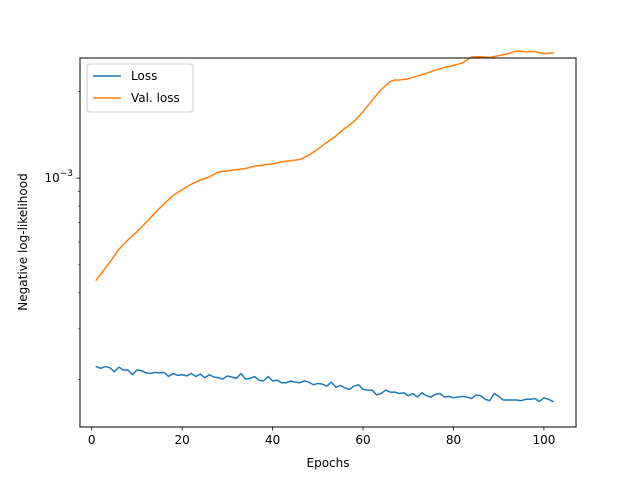 This screenshot has width=640, height=480. Describe the element at coordinates (155, 98) in the screenshot. I see `legend-label-1: Val. loss` at that location.